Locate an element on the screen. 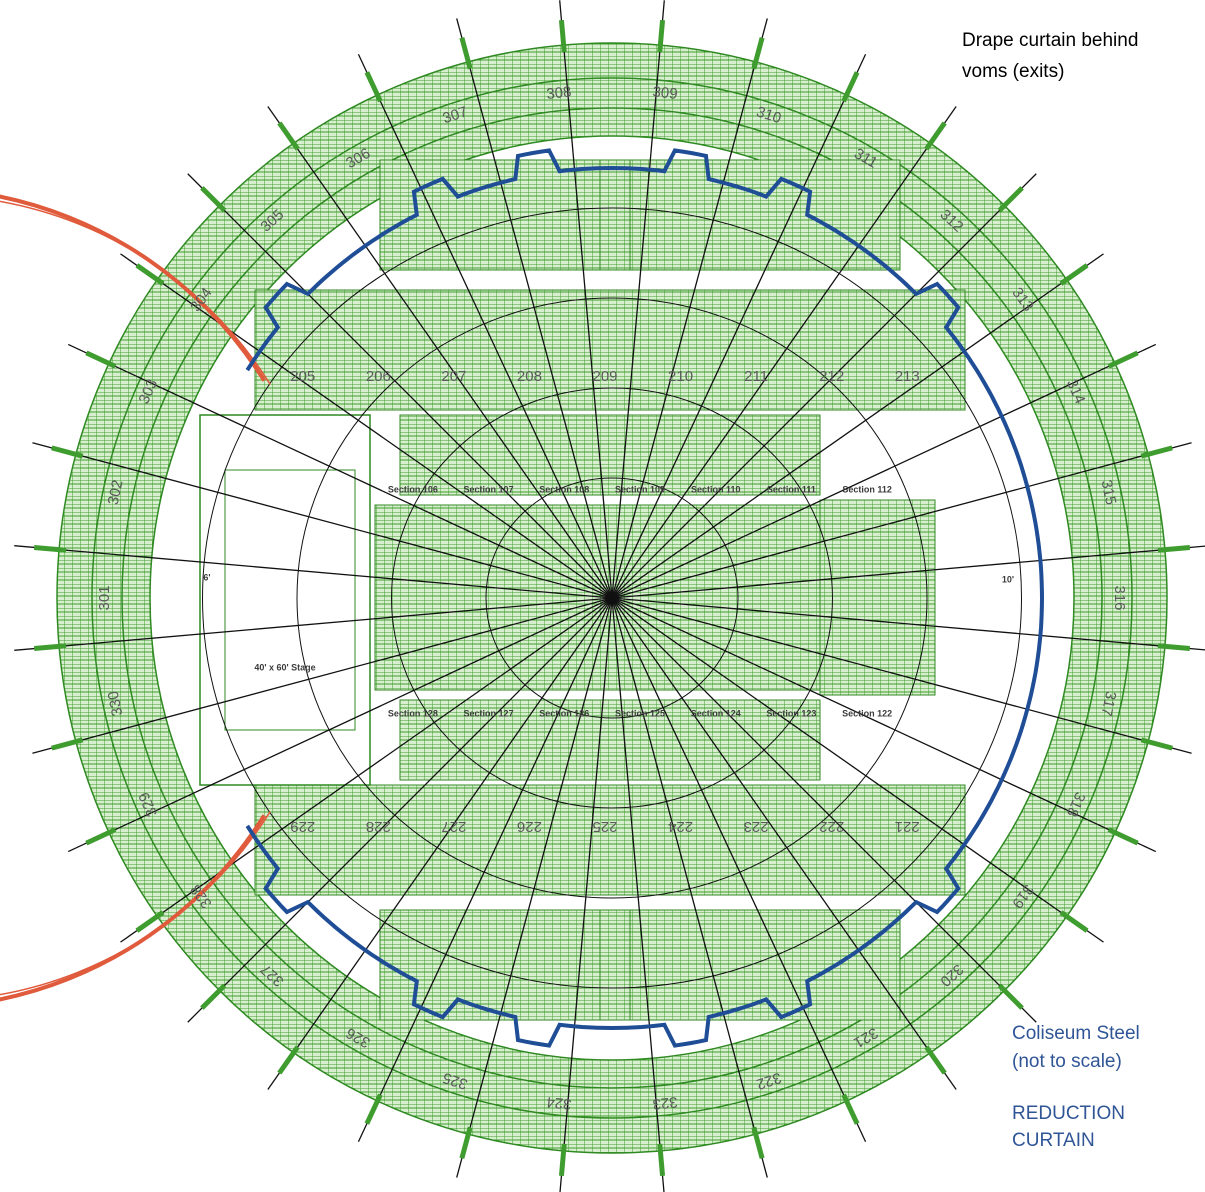 This screenshot has width=1205, height=1192. upper-section-label: 315 is located at coordinates (1109, 492).